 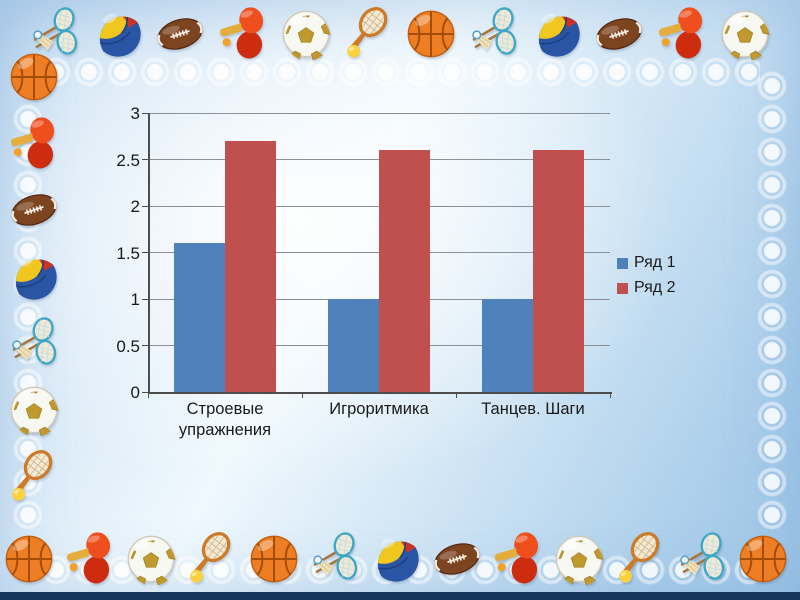 I want to click on border-icons-top, so click(x=400, y=34).